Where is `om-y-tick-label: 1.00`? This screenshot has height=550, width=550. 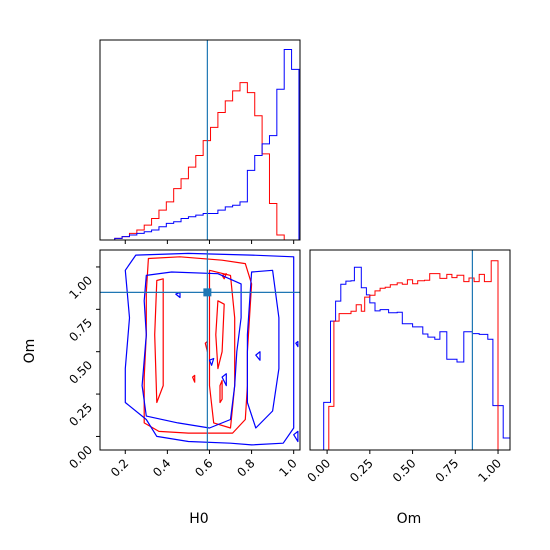 om-y-tick-label: 1.00 is located at coordinates (80, 287).